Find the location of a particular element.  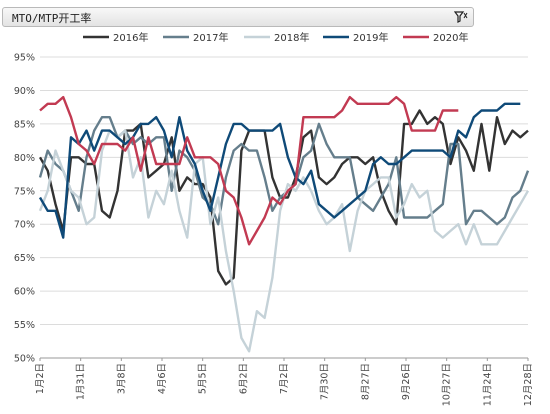

x-tick-label: 7月2日 is located at coordinates (284, 378).